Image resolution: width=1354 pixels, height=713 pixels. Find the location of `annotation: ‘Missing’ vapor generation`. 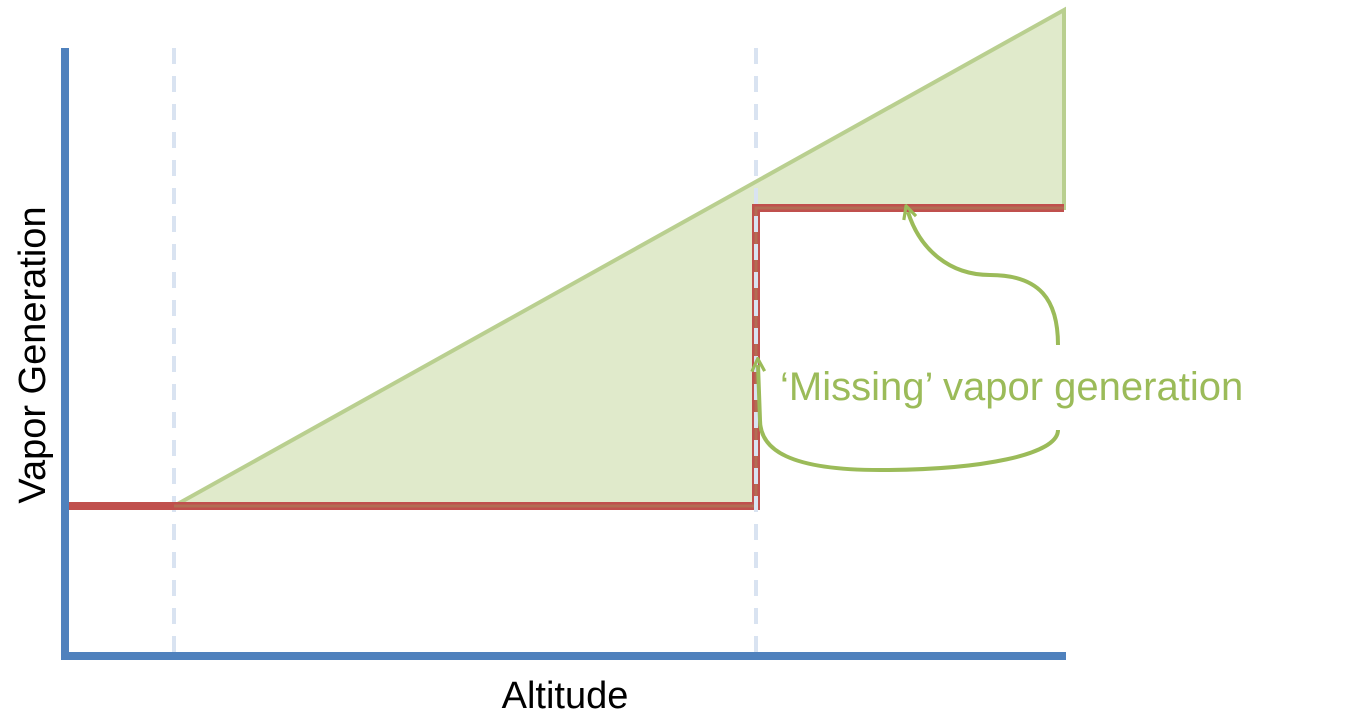

annotation: ‘Missing’ vapor generation is located at coordinates (1011, 387).